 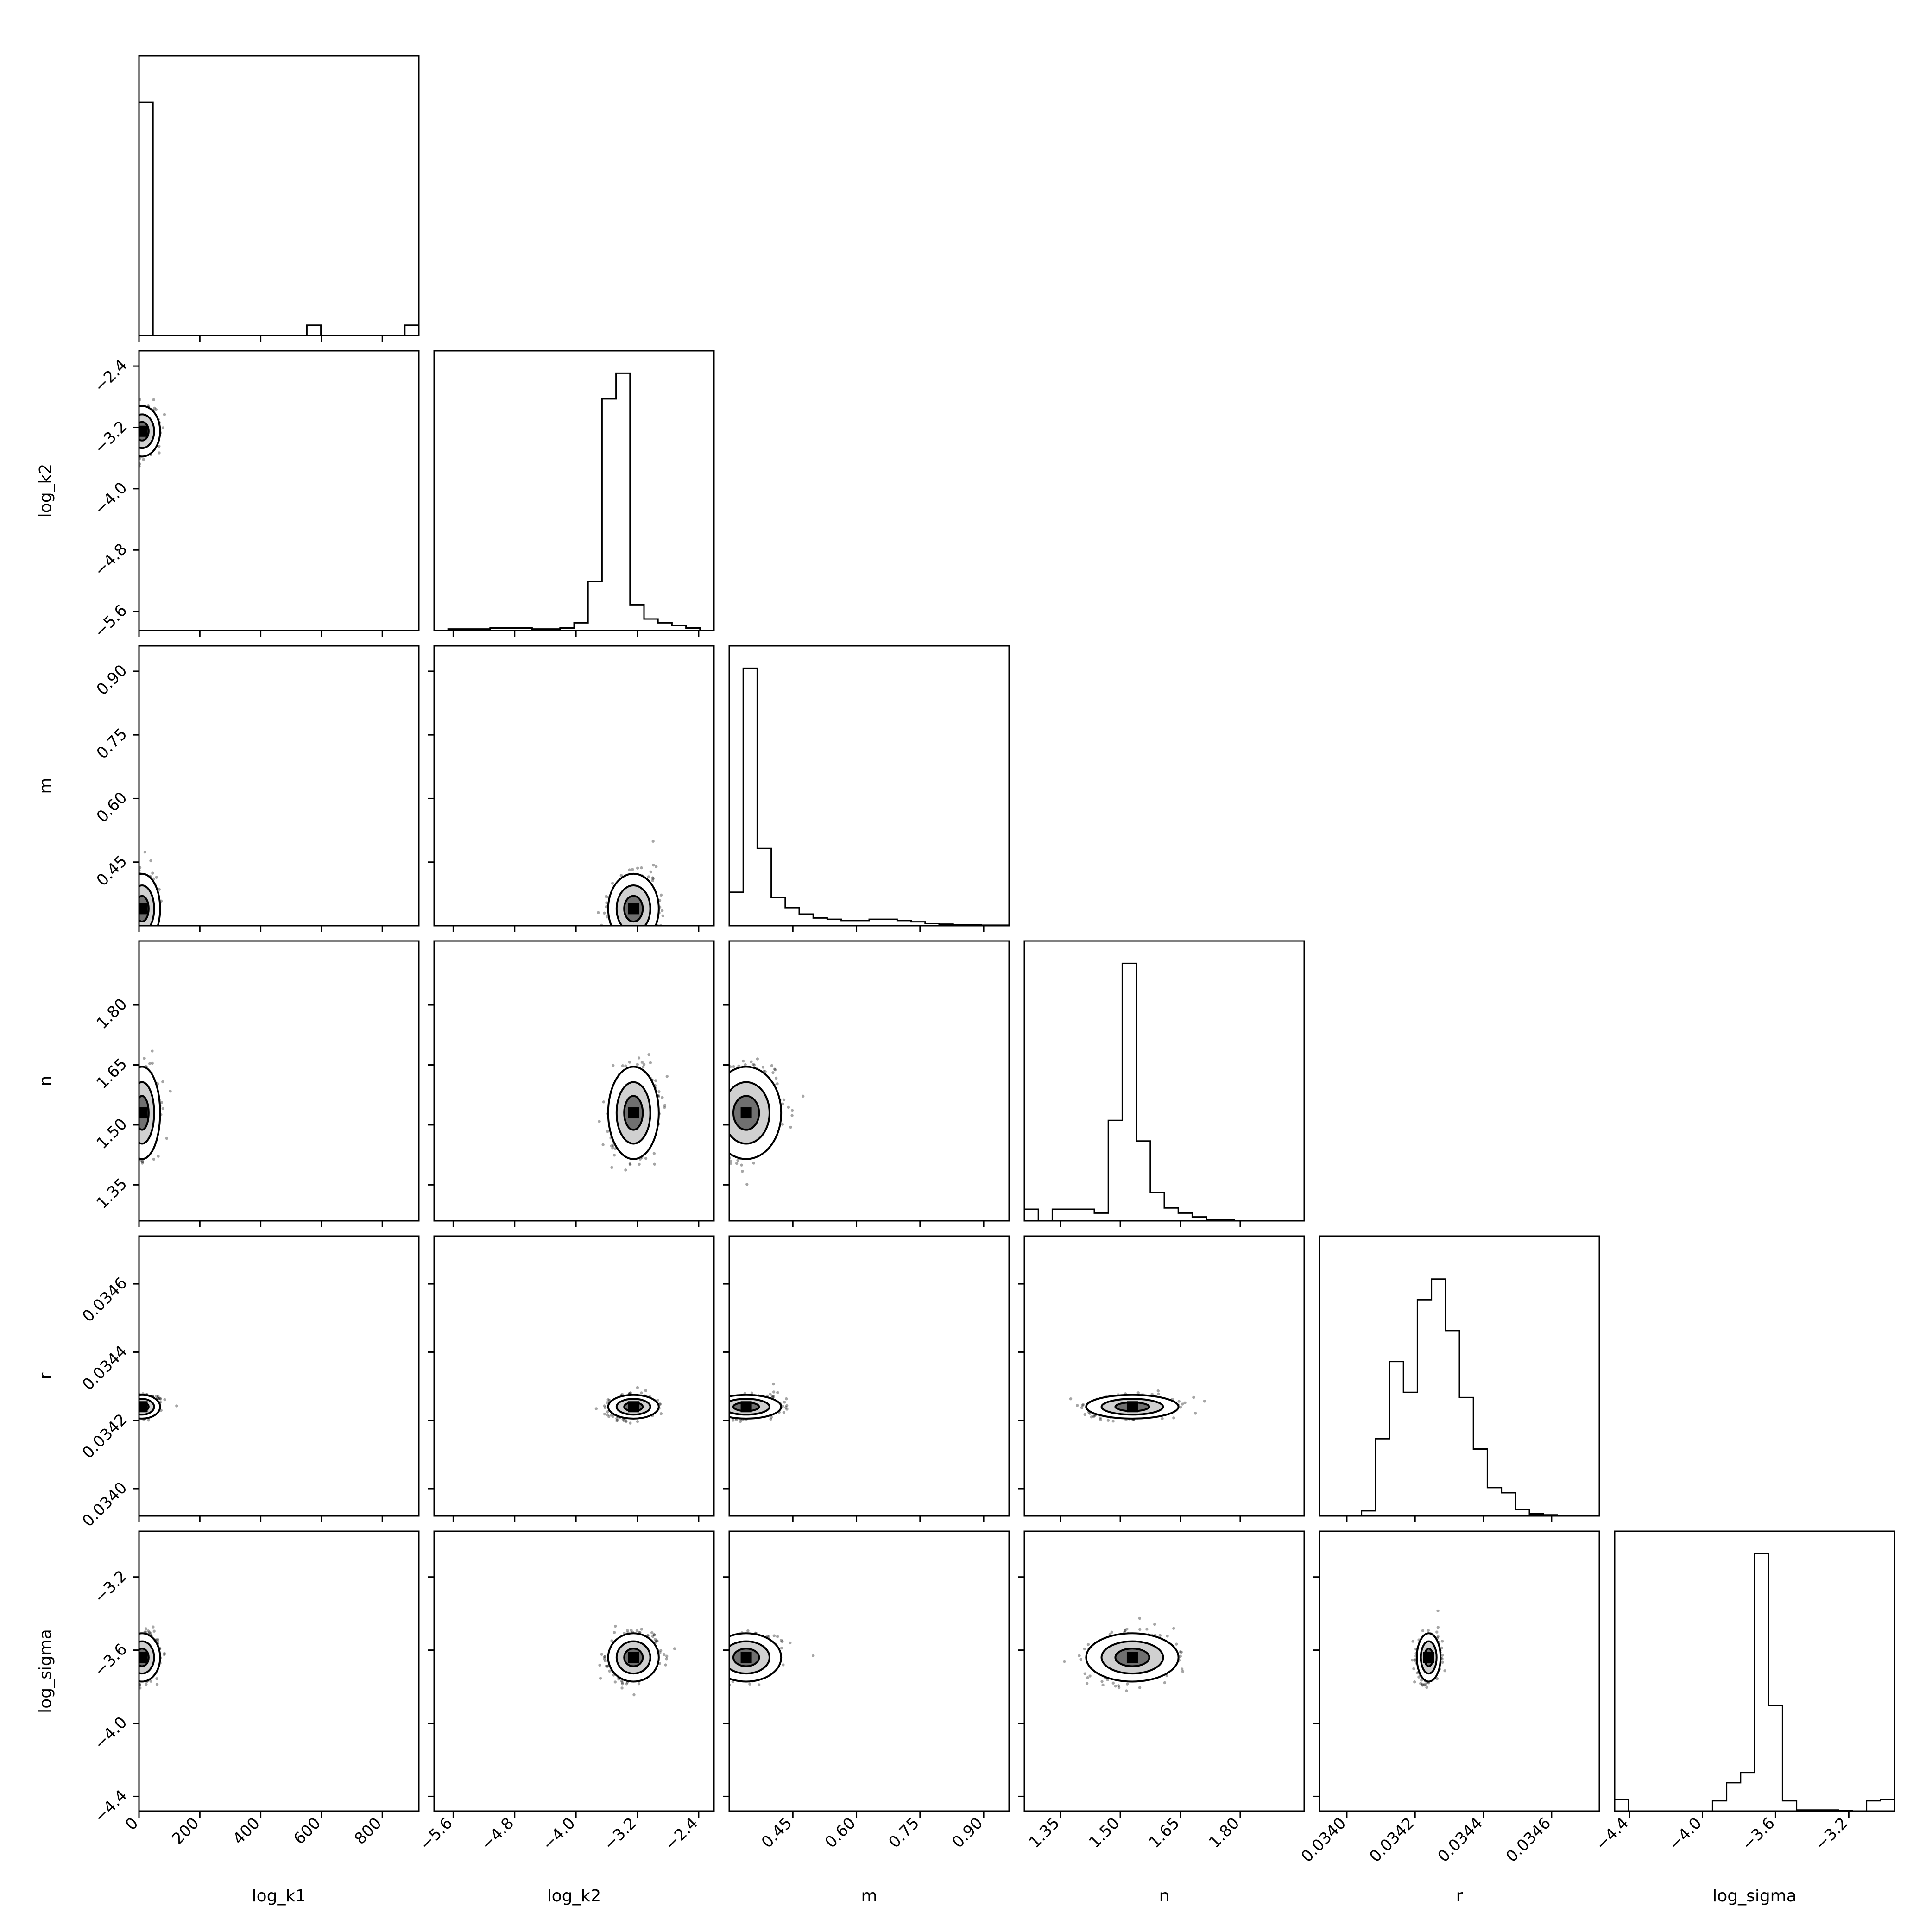 What do you see at coordinates (270, 793) in the screenshot?
I see `panel-log_k1-vs-m` at bounding box center [270, 793].